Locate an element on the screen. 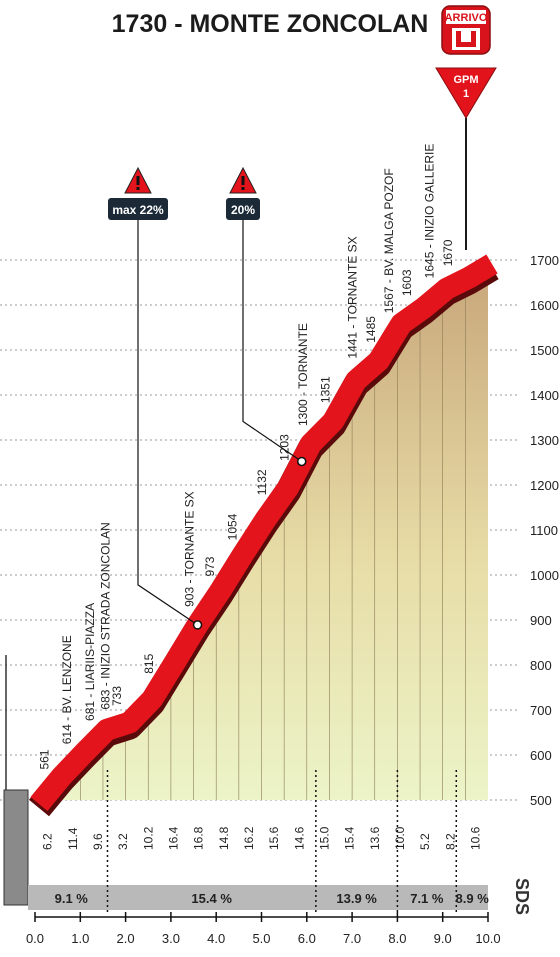  waypoint-label: 1203 is located at coordinates (285, 447).